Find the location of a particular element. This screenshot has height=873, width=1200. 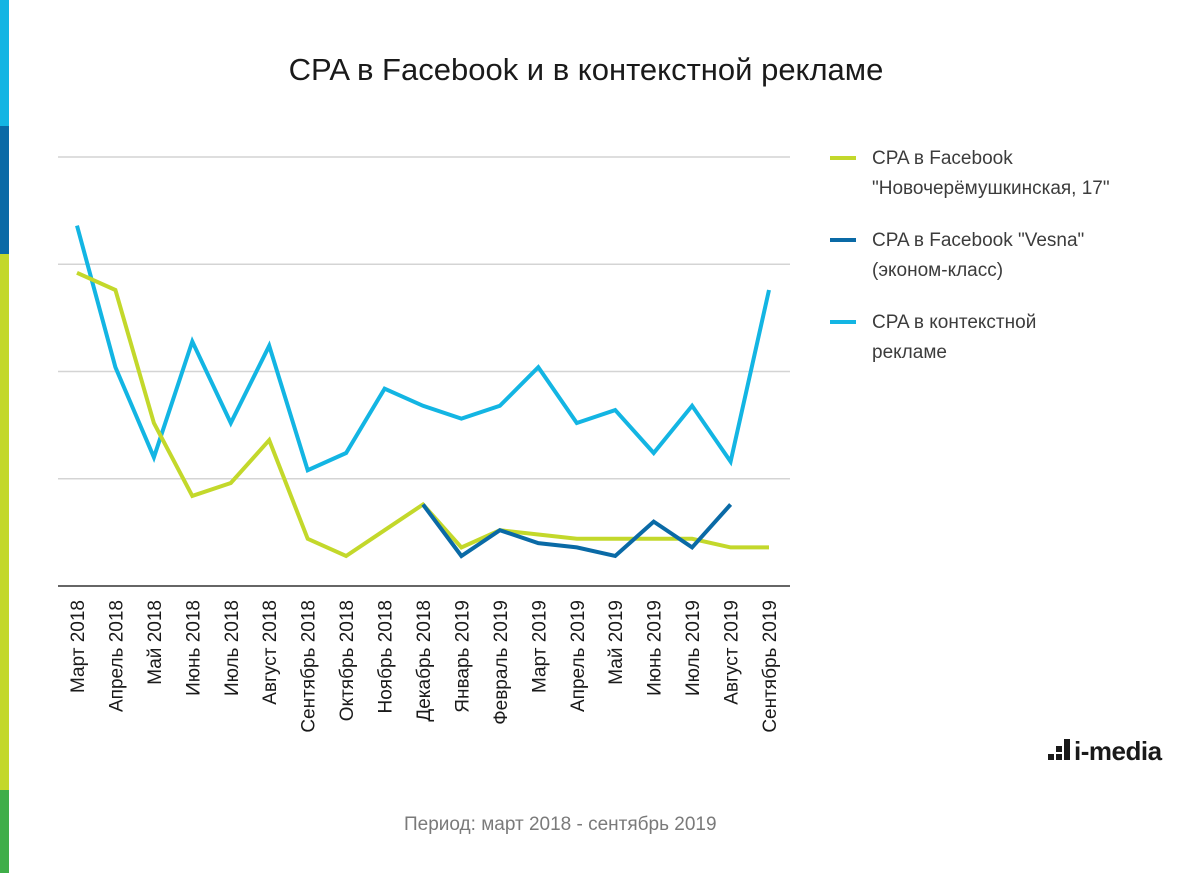

x-tick-label: Март 2019 is located at coordinates (539, 646).